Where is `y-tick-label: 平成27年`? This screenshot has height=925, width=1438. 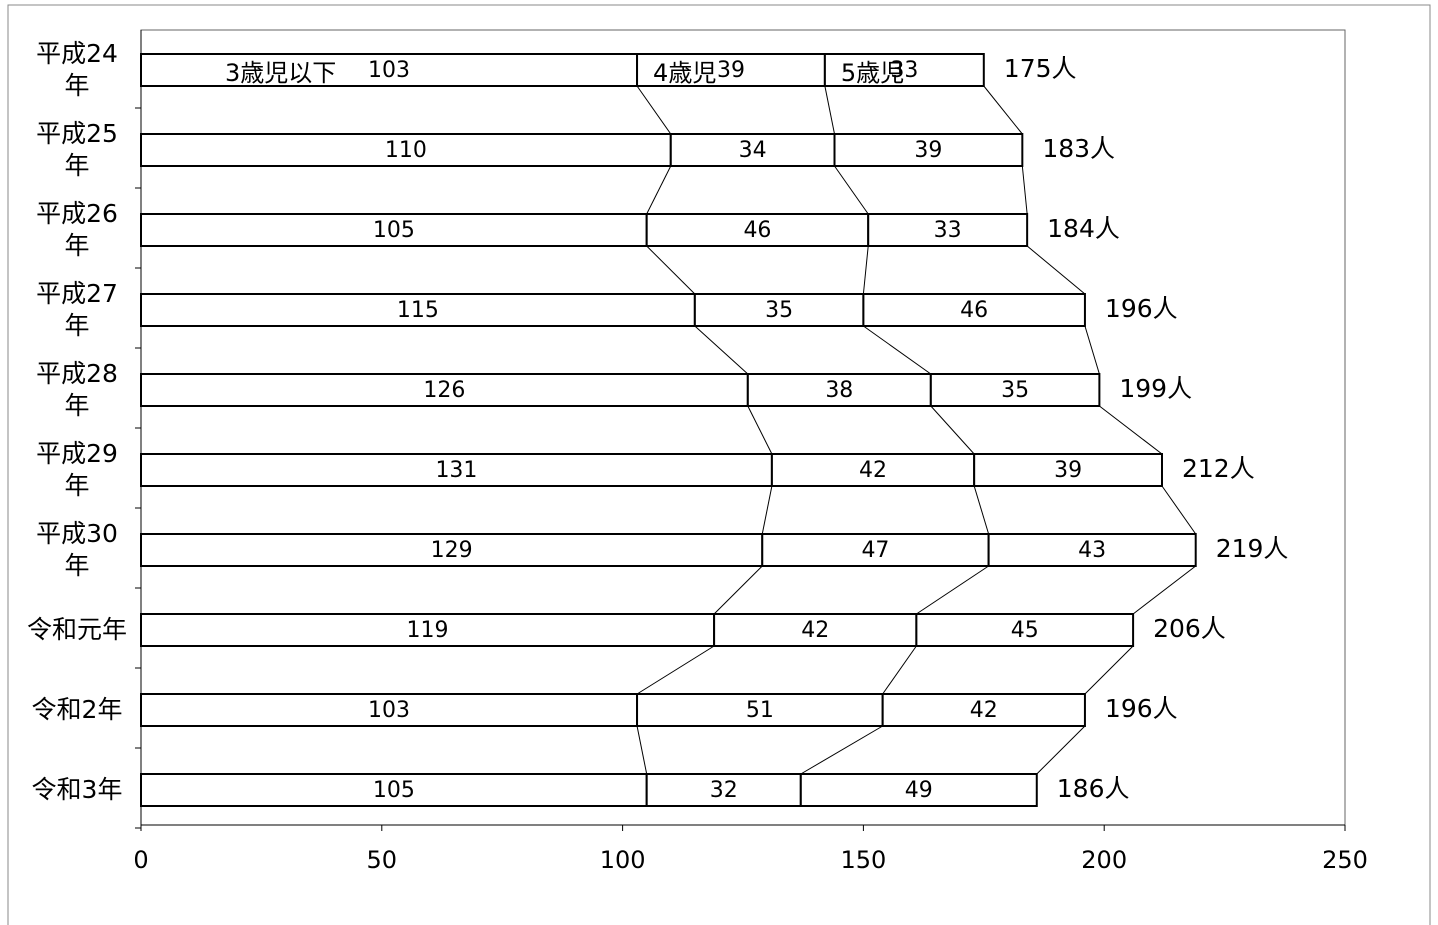
y-tick-label: 平成27年 is located at coordinates (77, 309).